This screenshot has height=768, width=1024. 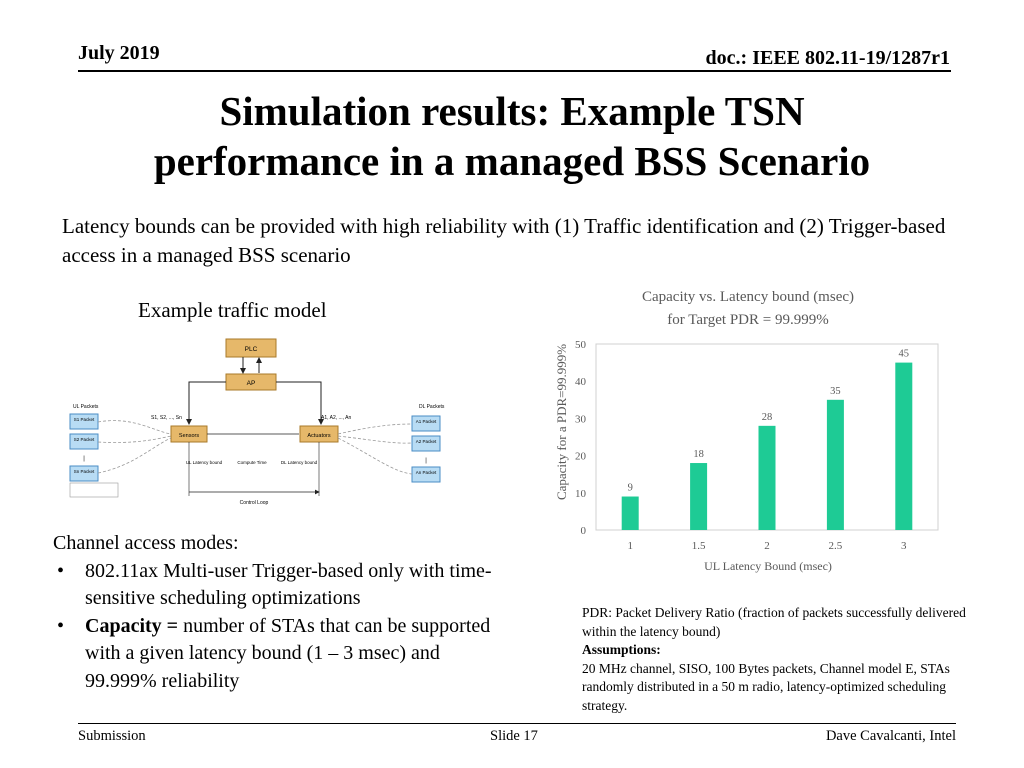 What do you see at coordinates (584, 531) in the screenshot?
I see `chart-y-tick-label: 0` at bounding box center [584, 531].